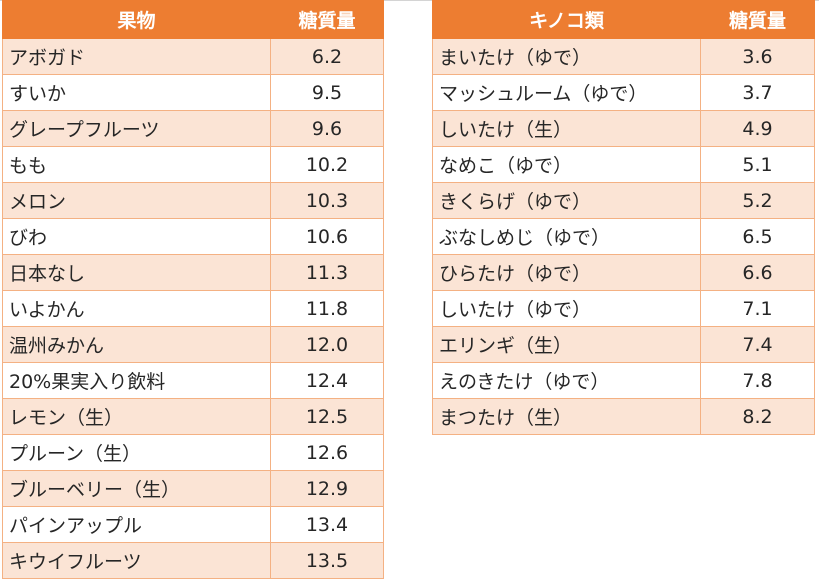 This screenshot has width=819, height=586. I want to click on fruit-name-cell: アボガド, so click(136, 56).